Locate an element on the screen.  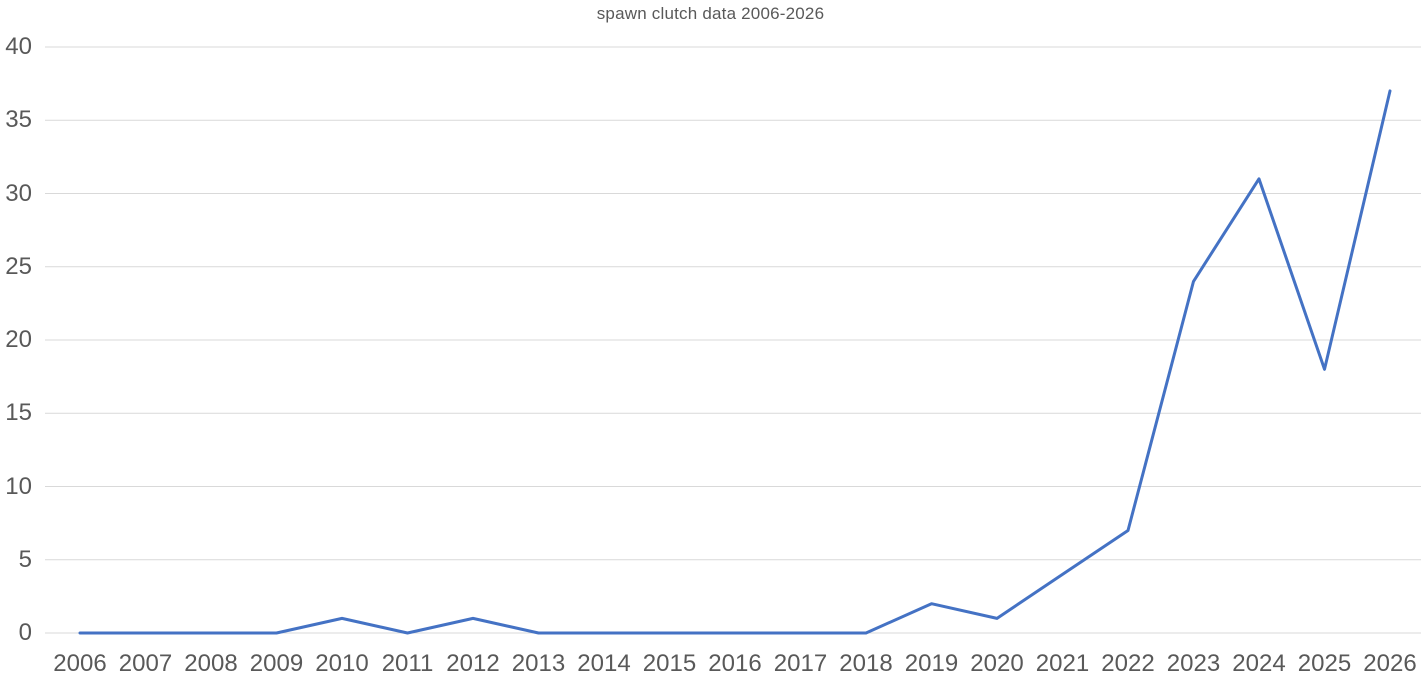
chart-title: spawn clutch data 2006-2026 is located at coordinates (710, 13).